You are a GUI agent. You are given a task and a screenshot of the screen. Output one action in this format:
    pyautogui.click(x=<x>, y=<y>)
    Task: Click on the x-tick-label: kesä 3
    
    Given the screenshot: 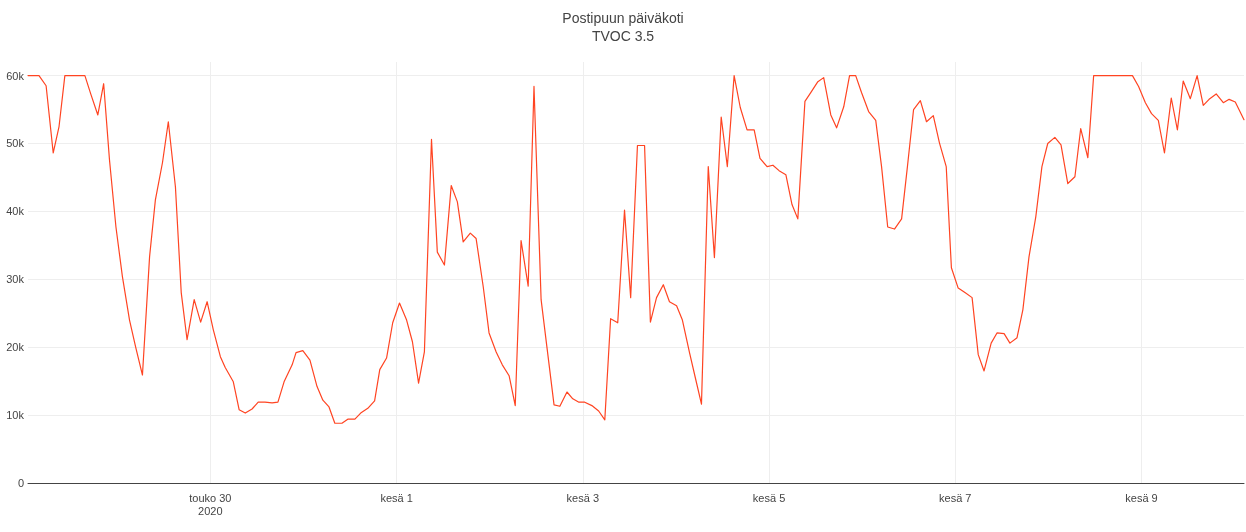 What is the action you would take?
    pyautogui.click(x=583, y=497)
    